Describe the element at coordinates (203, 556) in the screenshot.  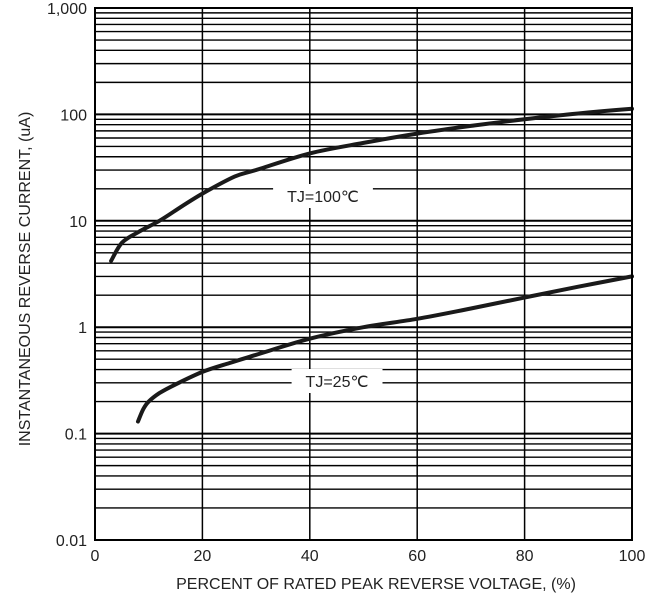
I see `x-tick-label: 20` at that location.